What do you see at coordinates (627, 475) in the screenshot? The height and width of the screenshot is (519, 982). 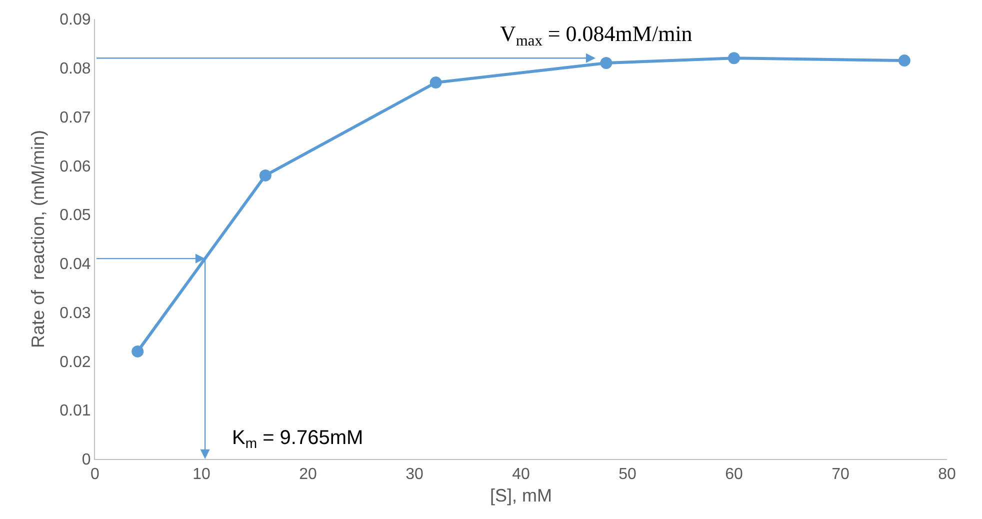 I see `x-tick-label: 50` at bounding box center [627, 475].